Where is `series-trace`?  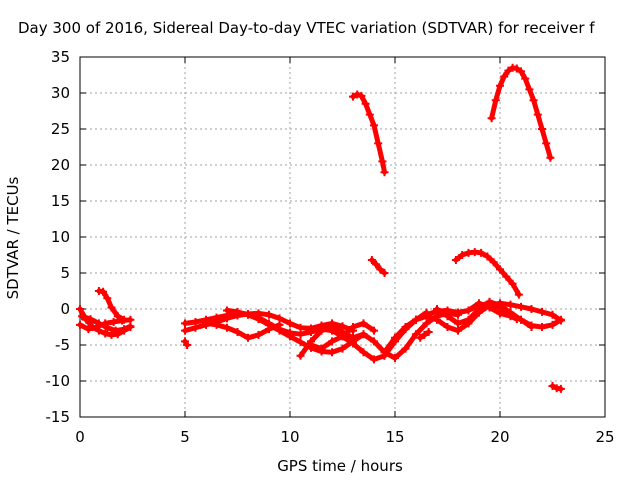
series-trace is located at coordinates (378, 266).